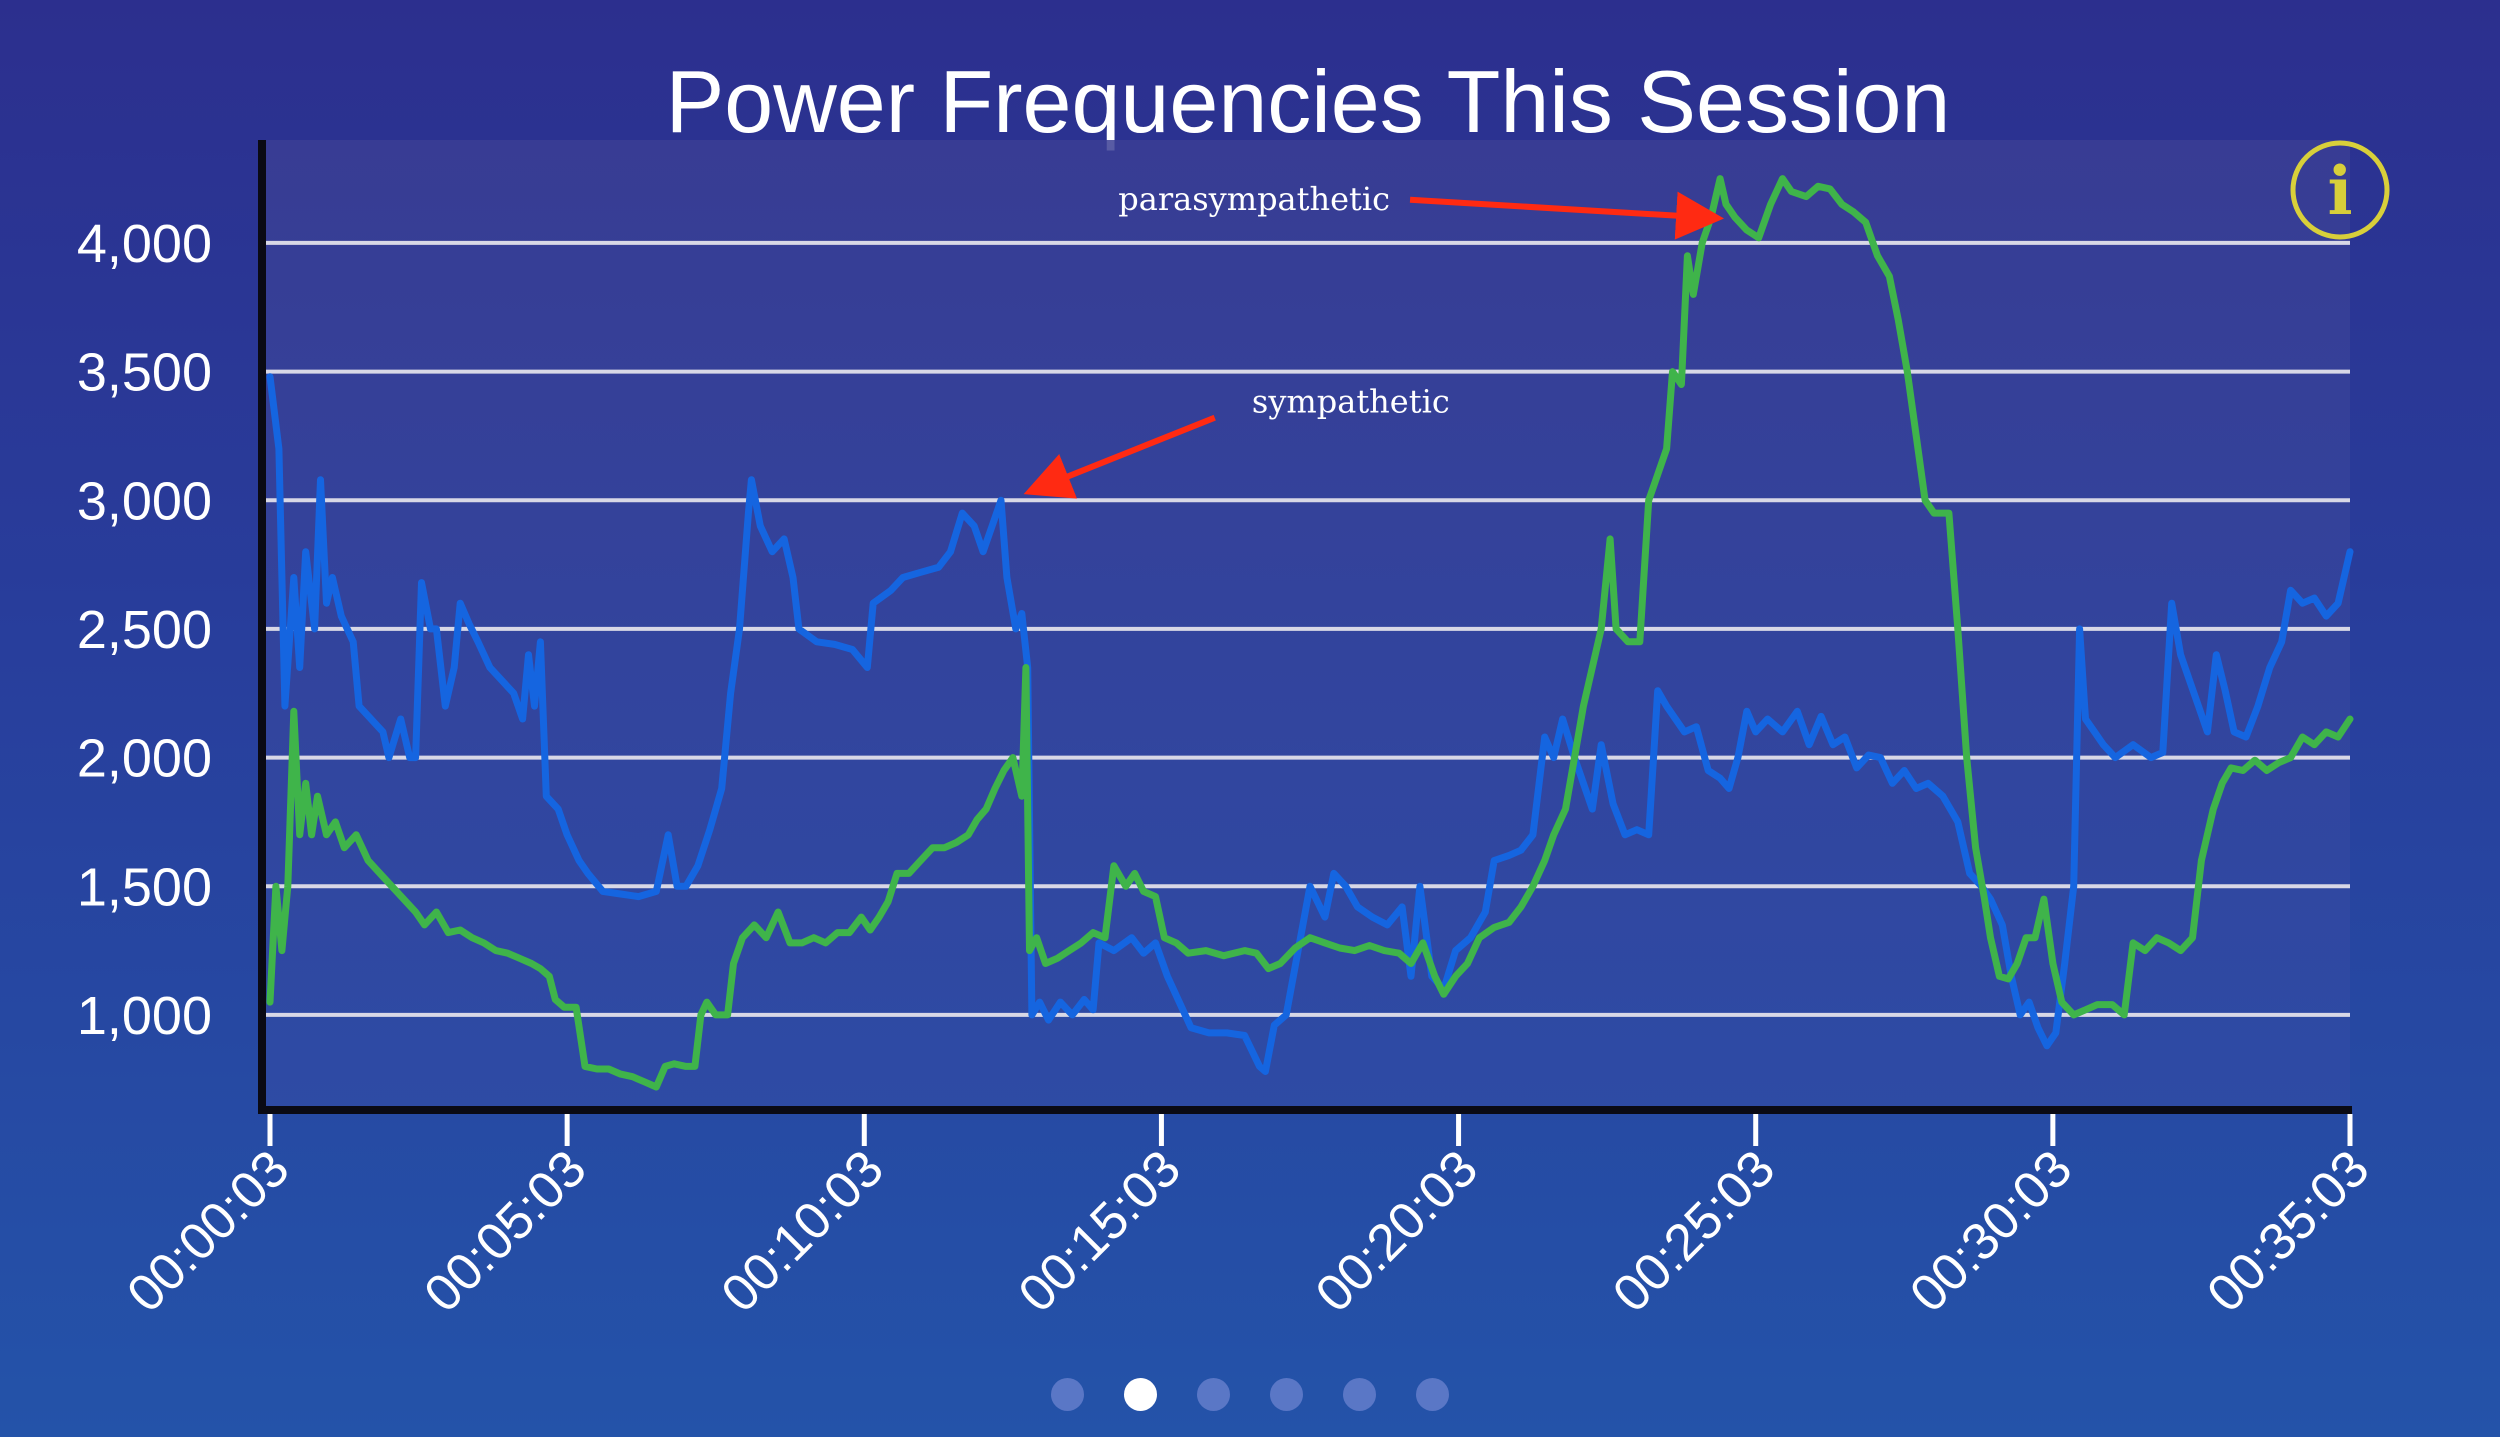 This screenshot has width=2500, height=1437. Describe the element at coordinates (144, 373) in the screenshot. I see `y-tick-label: 3,500` at that location.